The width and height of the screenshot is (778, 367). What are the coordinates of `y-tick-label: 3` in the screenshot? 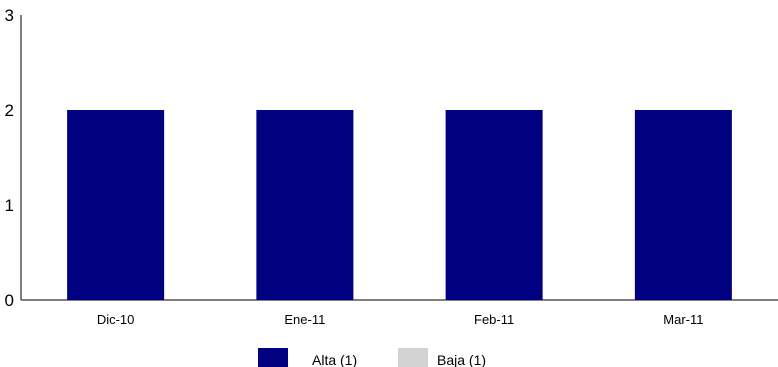 It's located at (9, 15).